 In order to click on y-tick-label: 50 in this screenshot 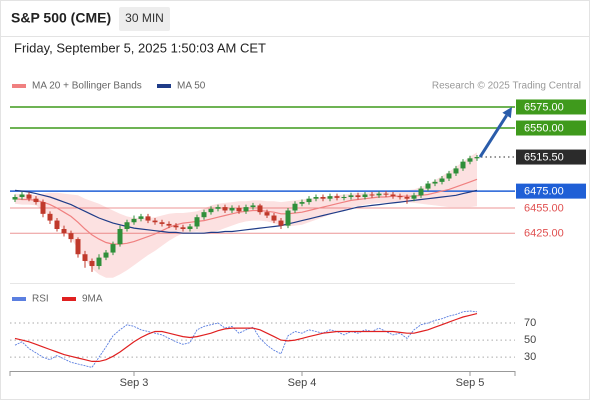, I will do `click(530, 340)`.